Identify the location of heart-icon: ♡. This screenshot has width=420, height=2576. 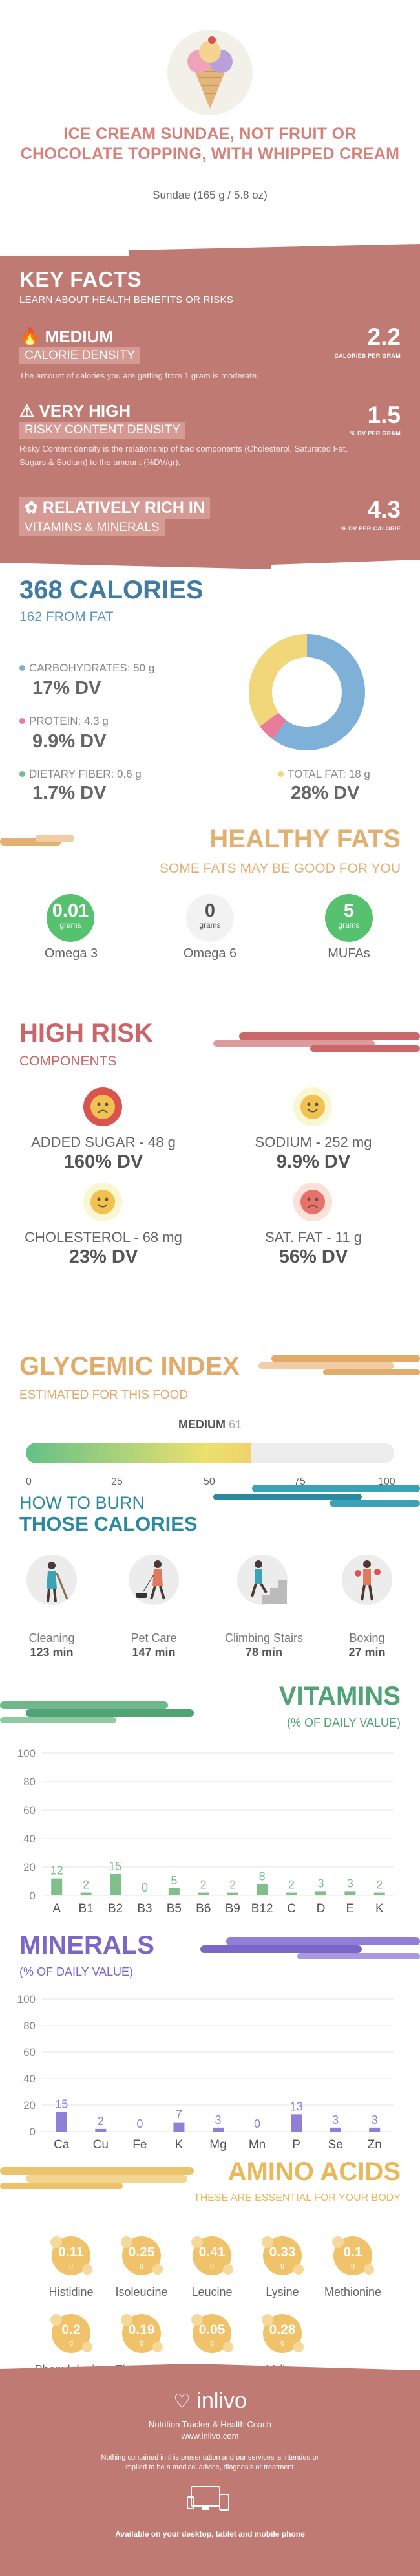
(182, 2401).